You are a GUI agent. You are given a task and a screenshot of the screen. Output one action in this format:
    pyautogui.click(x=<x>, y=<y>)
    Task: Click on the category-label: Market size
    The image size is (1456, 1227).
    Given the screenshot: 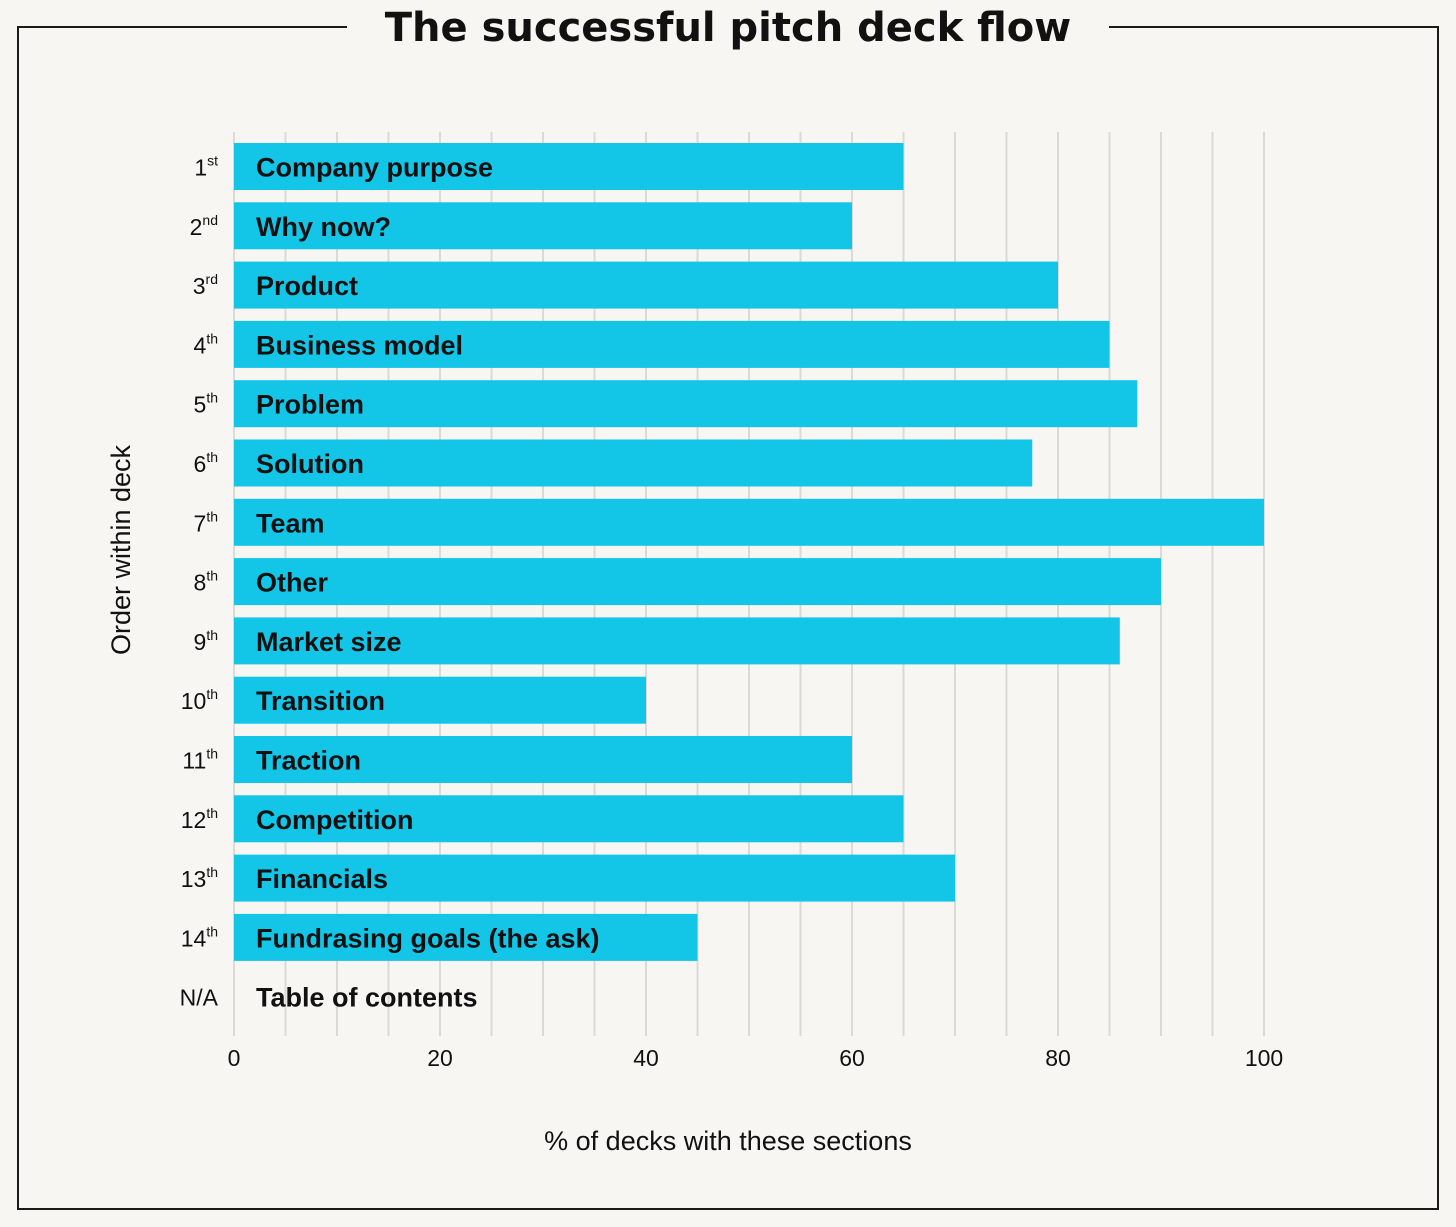 What is the action you would take?
    pyautogui.click(x=329, y=642)
    